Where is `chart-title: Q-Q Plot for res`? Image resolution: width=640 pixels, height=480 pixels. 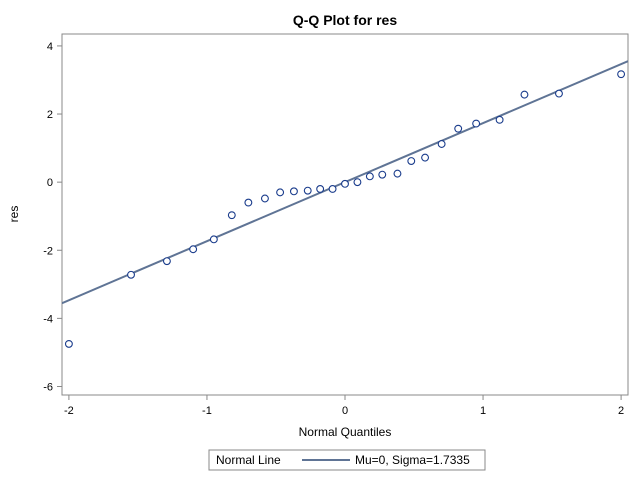 chart-title: Q-Q Plot for res is located at coordinates (345, 20).